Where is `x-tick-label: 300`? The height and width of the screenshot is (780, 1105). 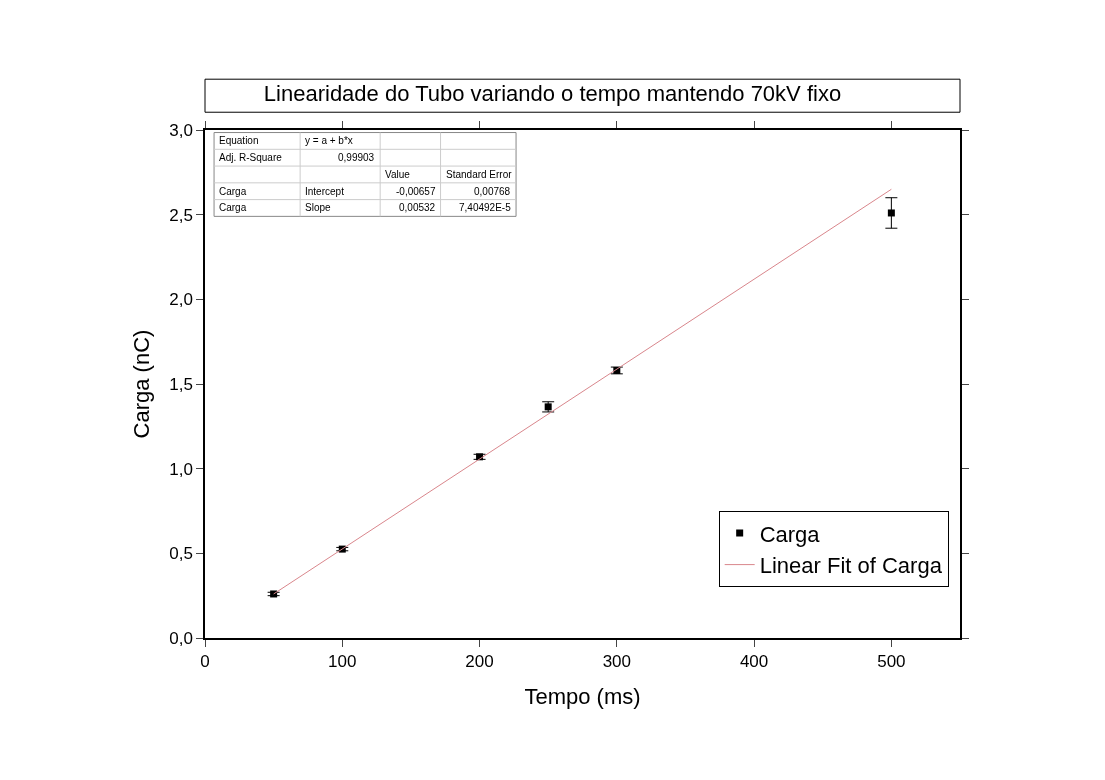
x-tick-label: 300 is located at coordinates (617, 662).